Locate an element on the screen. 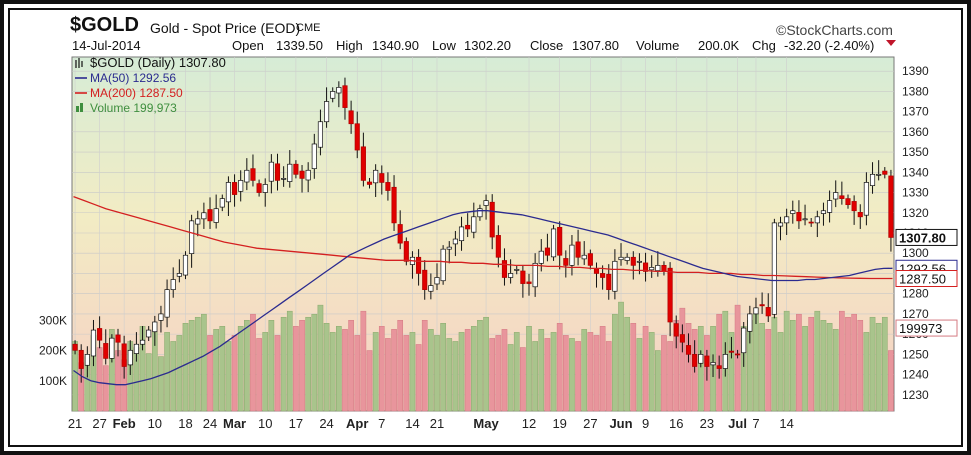 Image resolution: width=971 pixels, height=455 pixels. date-tick-label: 10 is located at coordinates (155, 423).